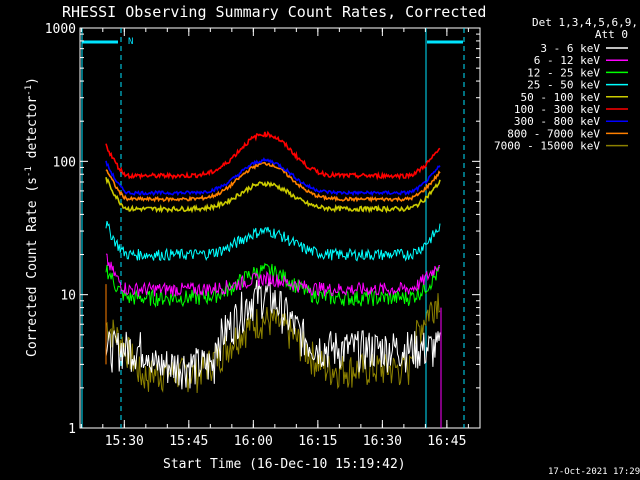 This screenshot has width=640, height=480. I want to click on x-tick-label: 15:30, so click(124, 441).